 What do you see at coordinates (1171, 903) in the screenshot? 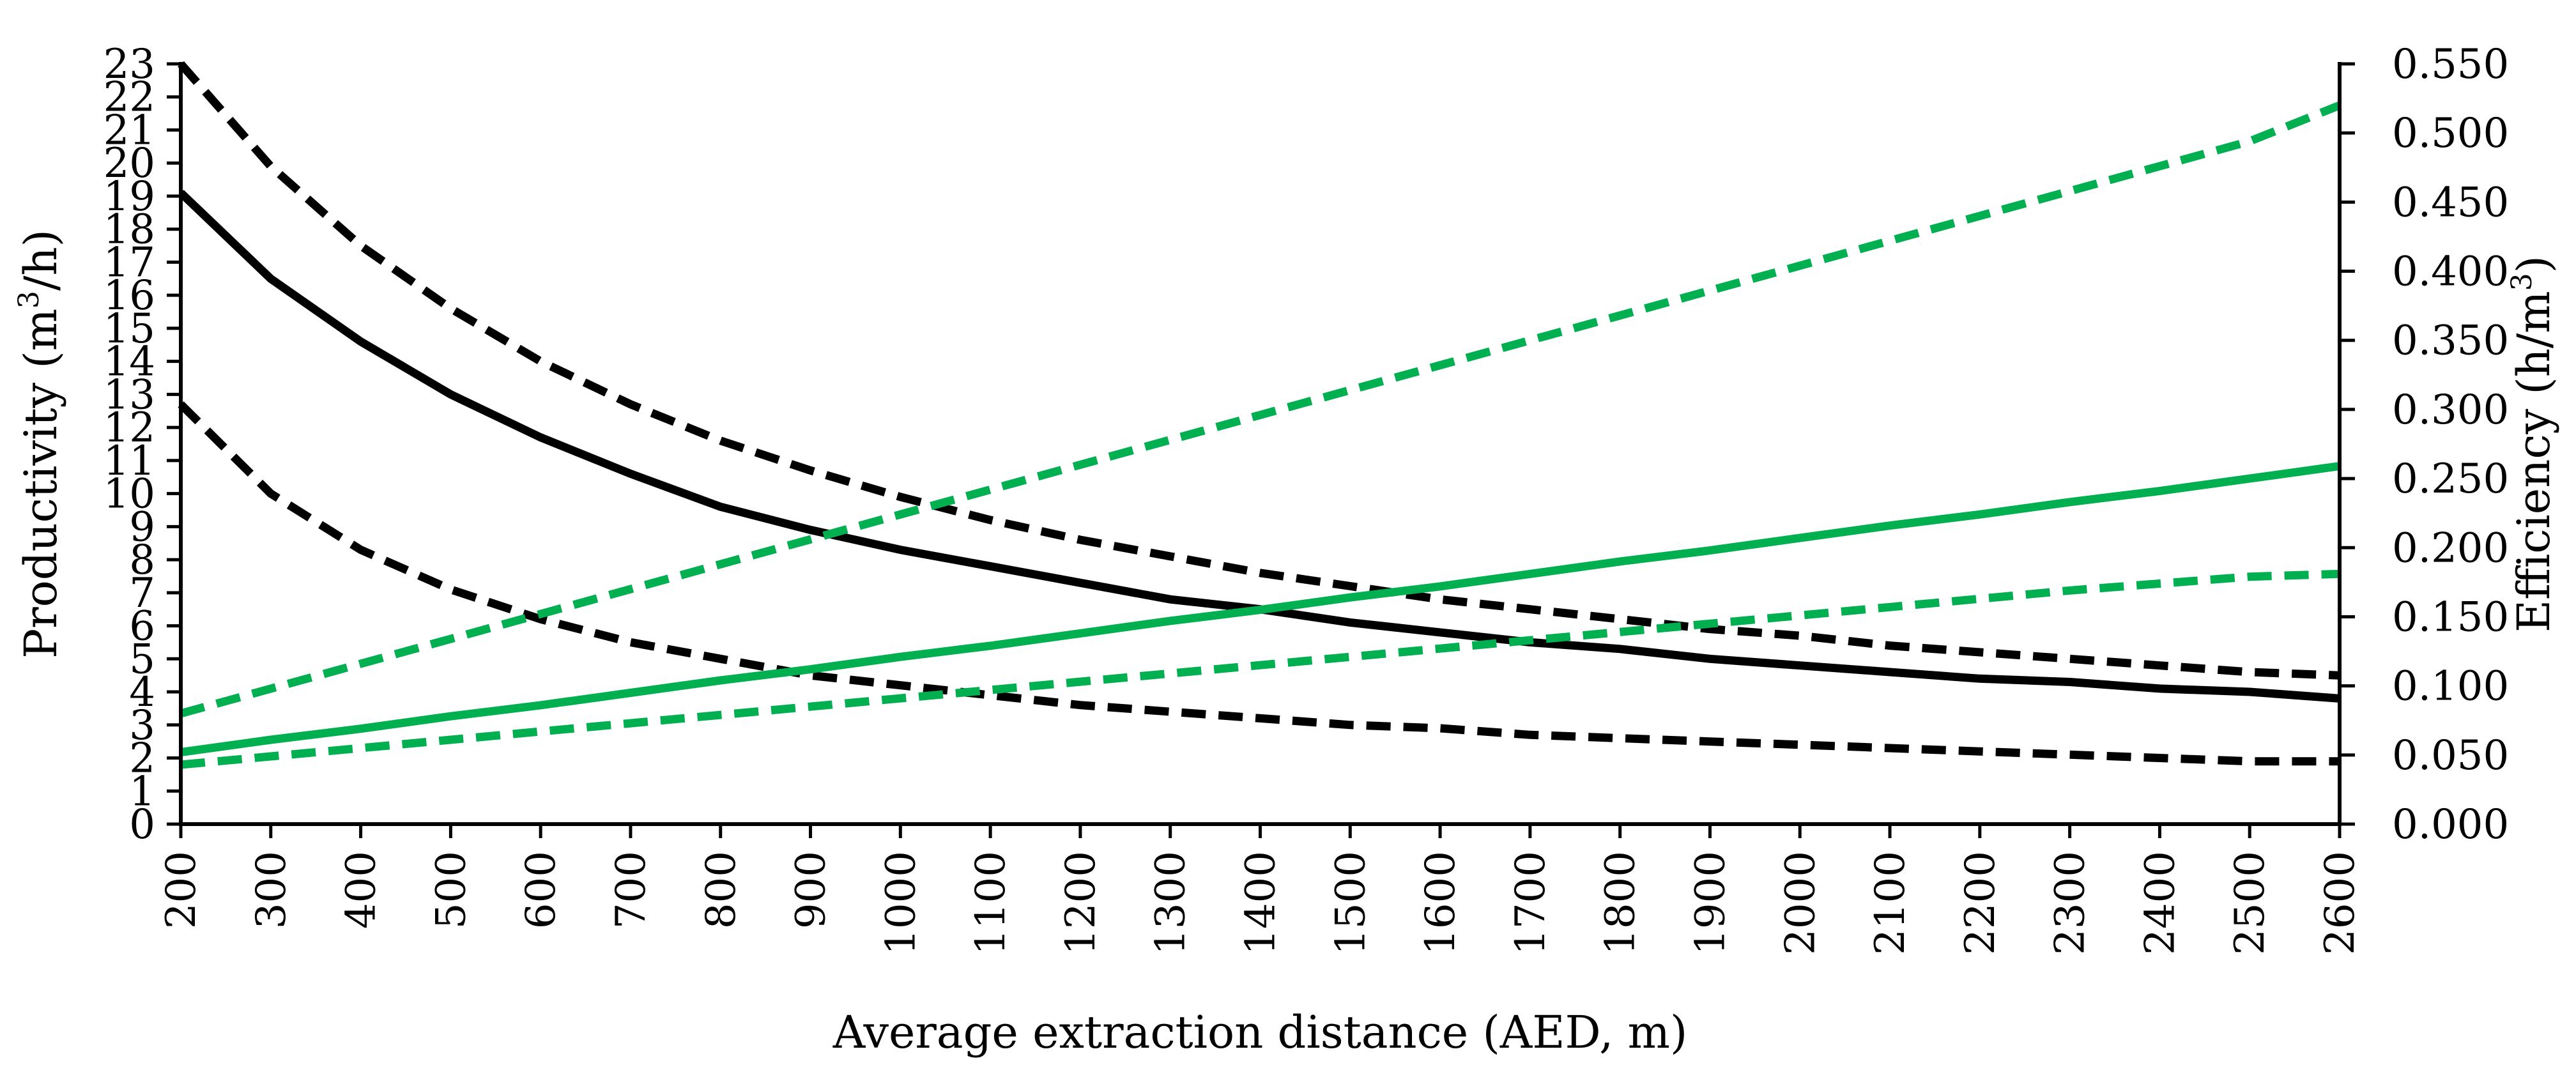
I see `x-tick-label: 1300` at bounding box center [1171, 903].